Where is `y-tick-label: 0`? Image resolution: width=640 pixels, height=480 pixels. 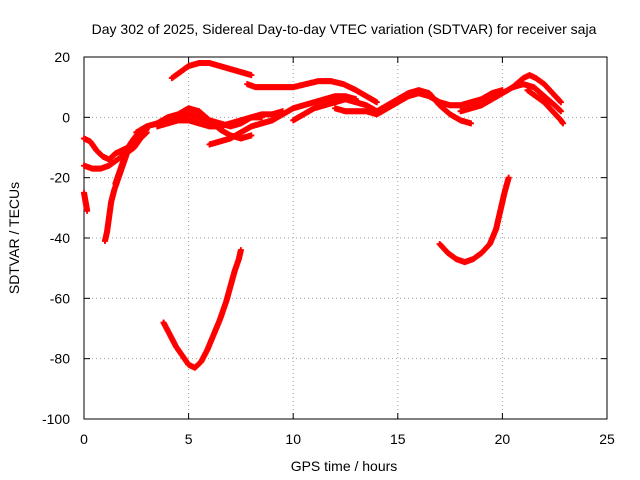
y-tick-label: 0 is located at coordinates (66, 117).